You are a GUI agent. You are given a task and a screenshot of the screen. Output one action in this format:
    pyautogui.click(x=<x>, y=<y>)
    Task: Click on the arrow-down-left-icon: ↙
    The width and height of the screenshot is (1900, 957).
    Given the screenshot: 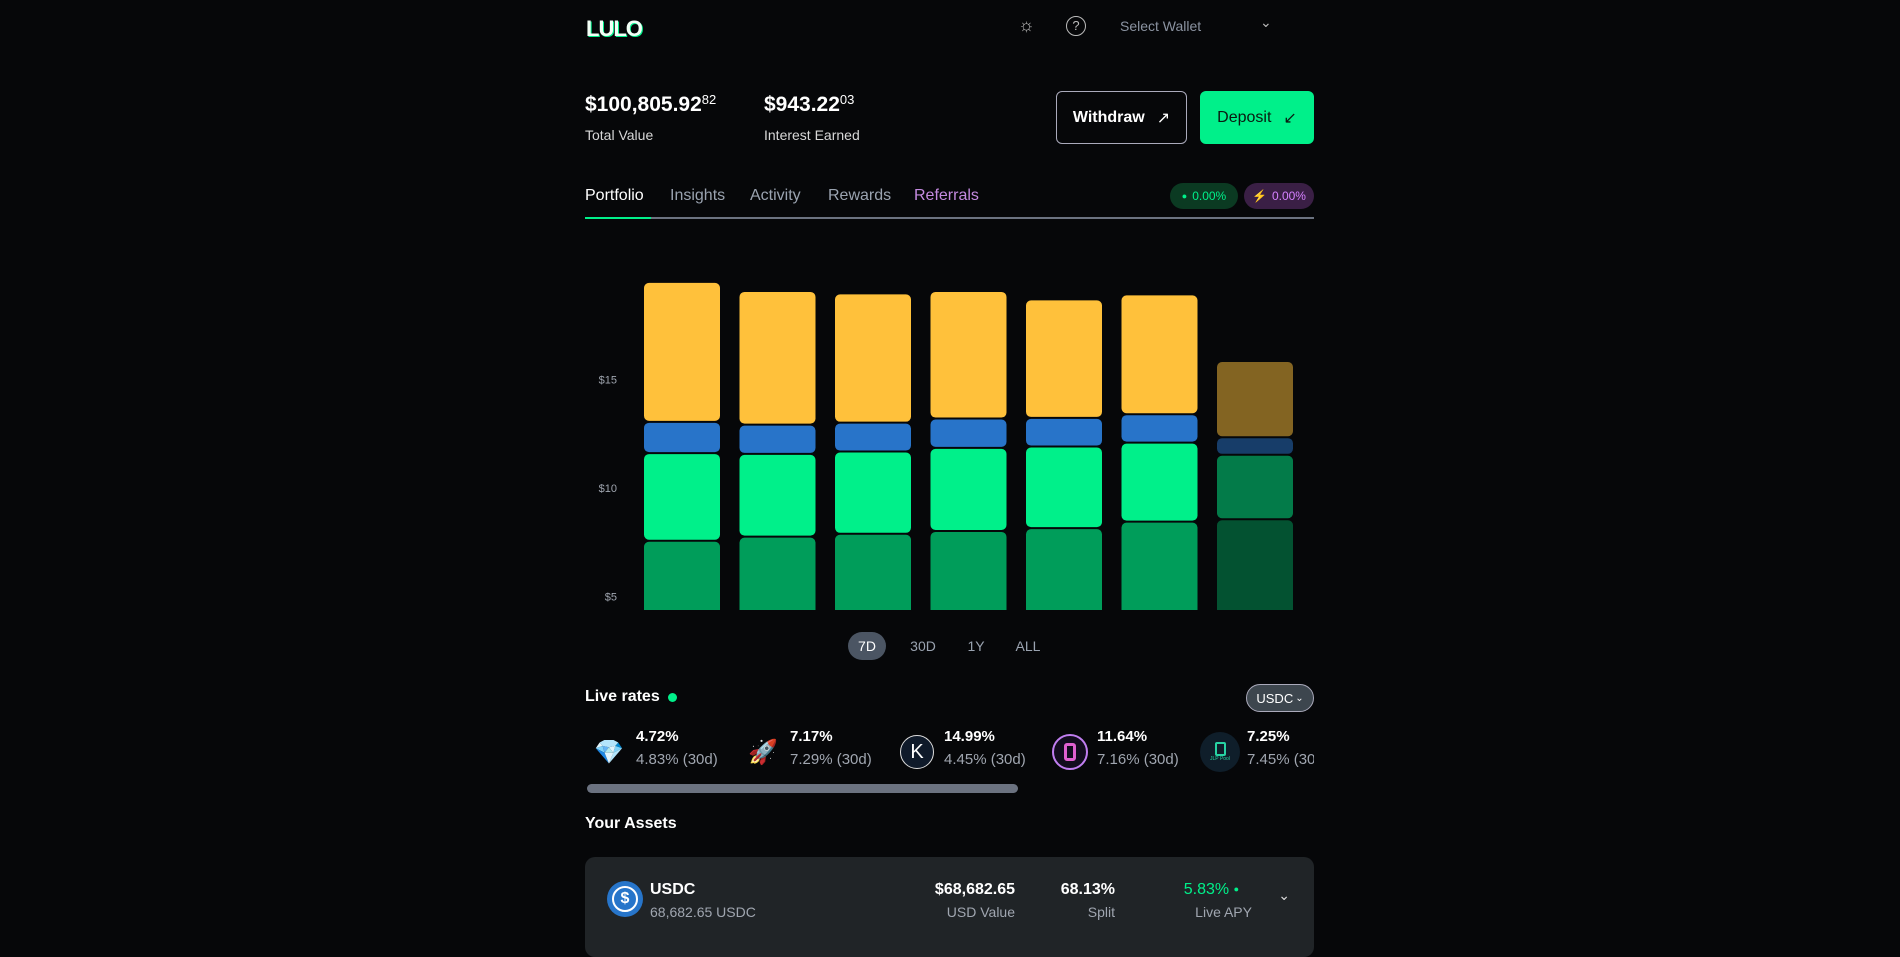 What is the action you would take?
    pyautogui.click(x=1290, y=118)
    